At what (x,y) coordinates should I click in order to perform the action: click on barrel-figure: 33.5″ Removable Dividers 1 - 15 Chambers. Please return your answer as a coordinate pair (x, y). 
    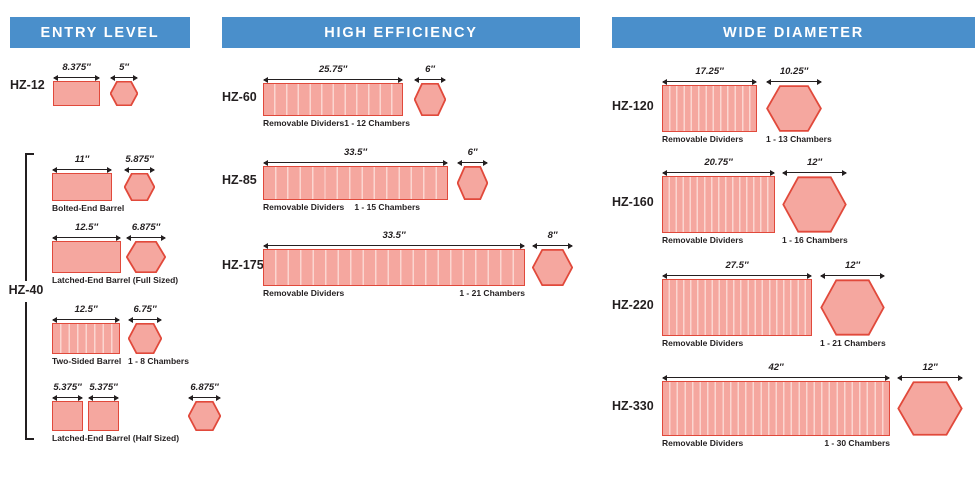
    Looking at the image, I should click on (355, 180).